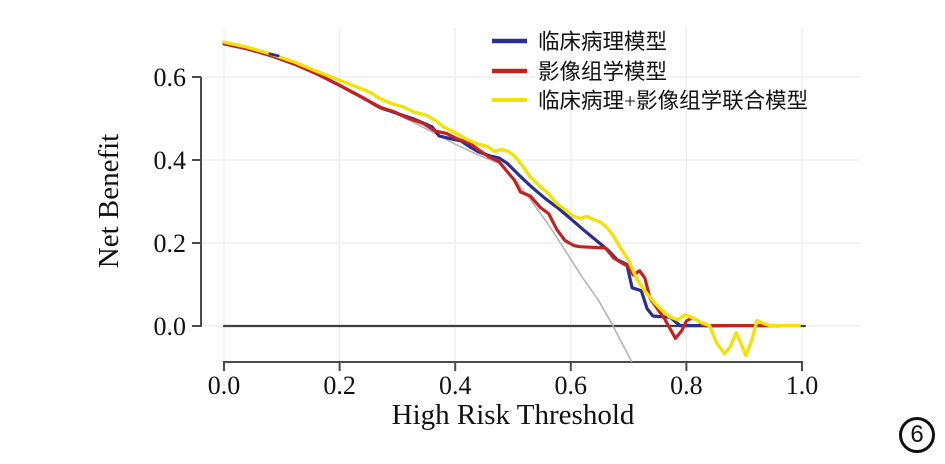 This screenshot has height=464, width=945. Describe the element at coordinates (170, 77) in the screenshot. I see `y-tick-label: 0.6` at that location.